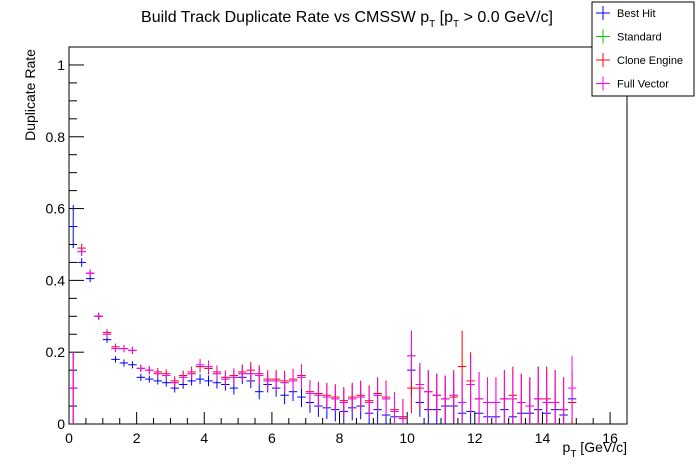  Describe the element at coordinates (61, 424) in the screenshot. I see `y-tick-label: 0` at that location.